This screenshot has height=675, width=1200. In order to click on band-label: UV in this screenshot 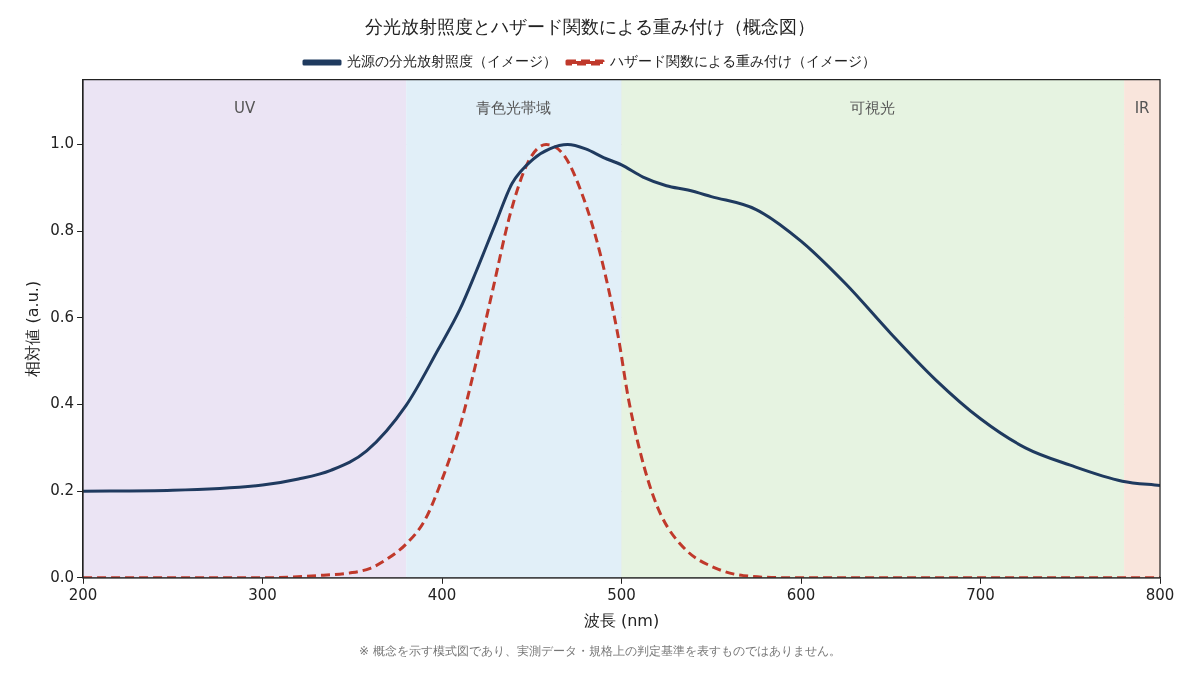, I will do `click(244, 107)`.